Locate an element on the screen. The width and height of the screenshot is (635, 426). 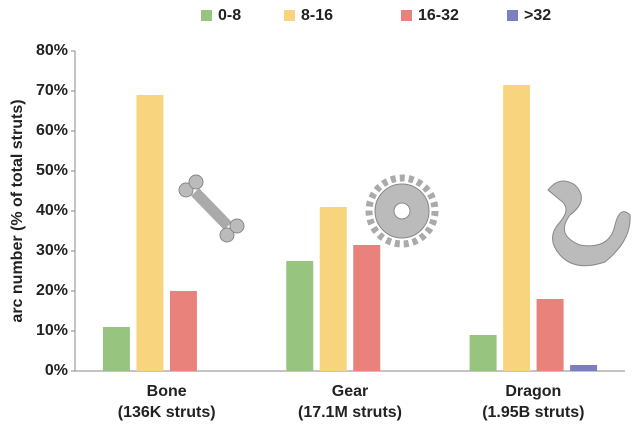
x-tick-label: Gear is located at coordinates (350, 391).